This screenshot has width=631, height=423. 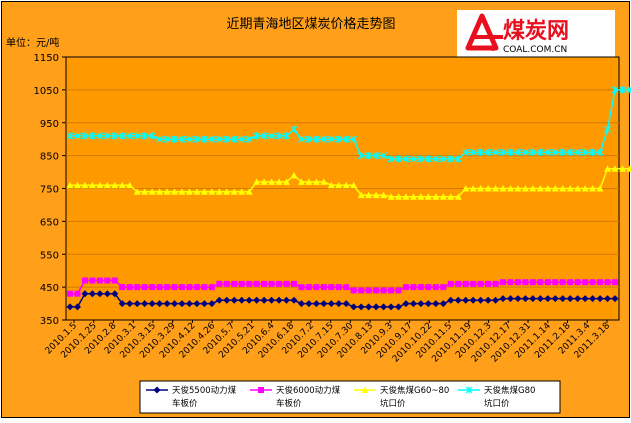 I want to click on legend-label: 天俊焦煤G60~80, so click(x=414, y=390).